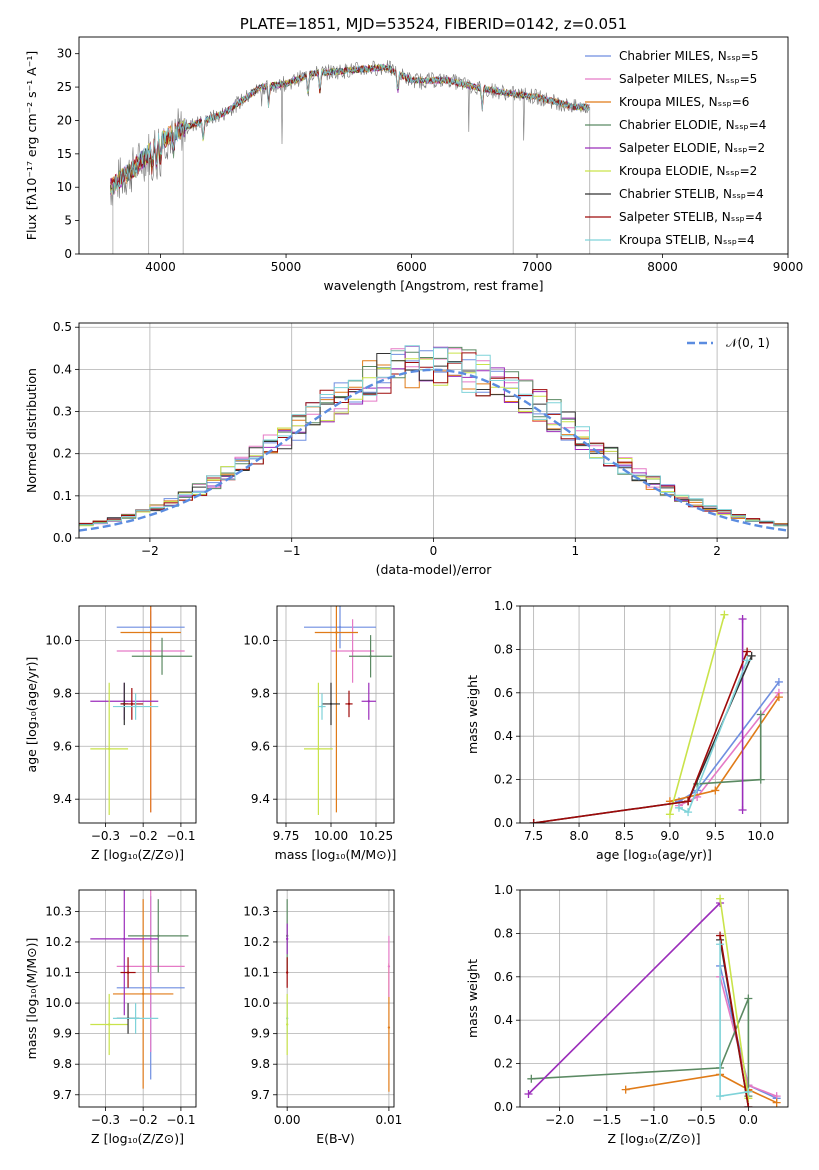 The width and height of the screenshot is (819, 1170). What do you see at coordinates (559, 1120) in the screenshot?
I see `x-tick-label: −2.0` at bounding box center [559, 1120].